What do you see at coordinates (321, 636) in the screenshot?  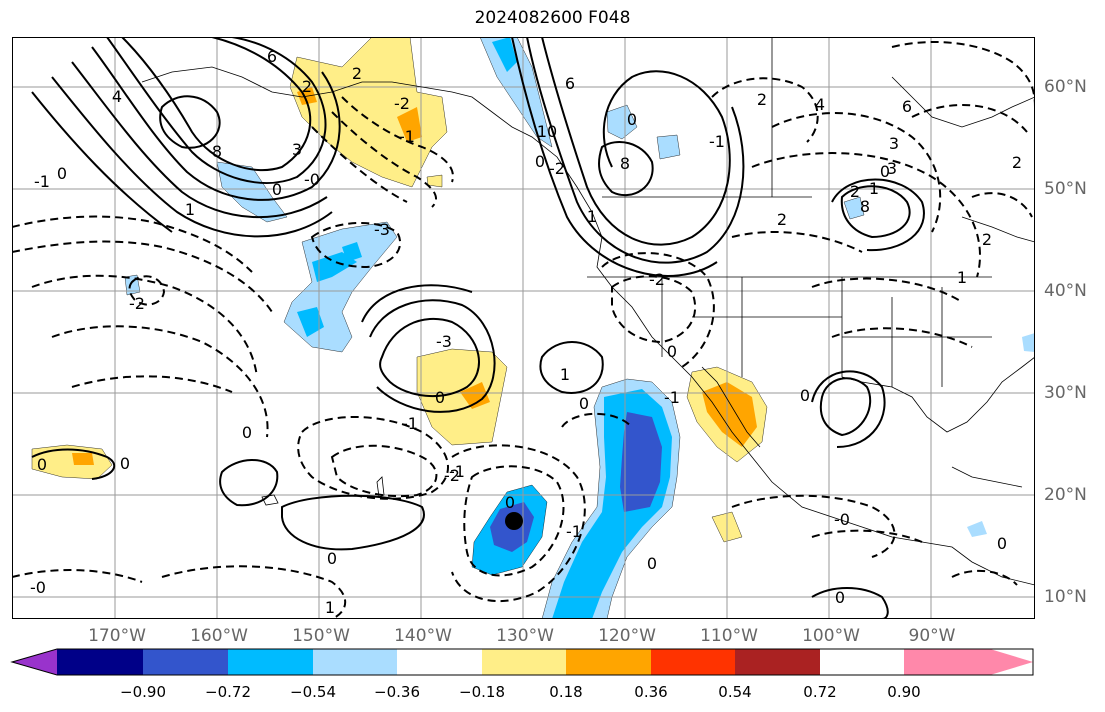 I see `lon-label: 150°W` at bounding box center [321, 636].